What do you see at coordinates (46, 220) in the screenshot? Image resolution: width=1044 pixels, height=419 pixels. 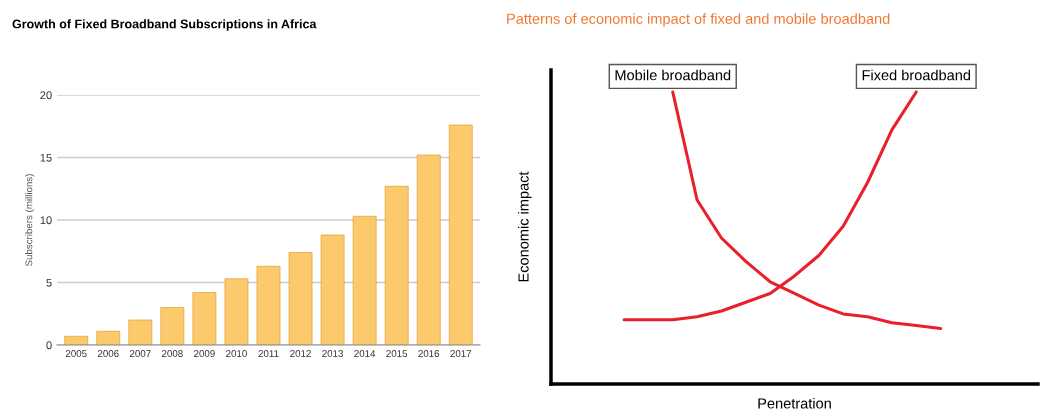 I see `y-tick-label: 10` at bounding box center [46, 220].